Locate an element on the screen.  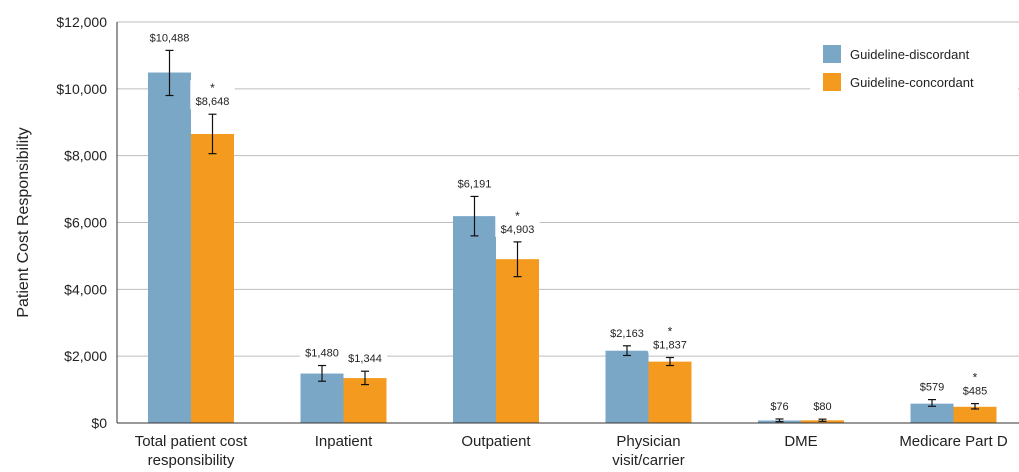
data-label: $10,488 is located at coordinates (170, 38).